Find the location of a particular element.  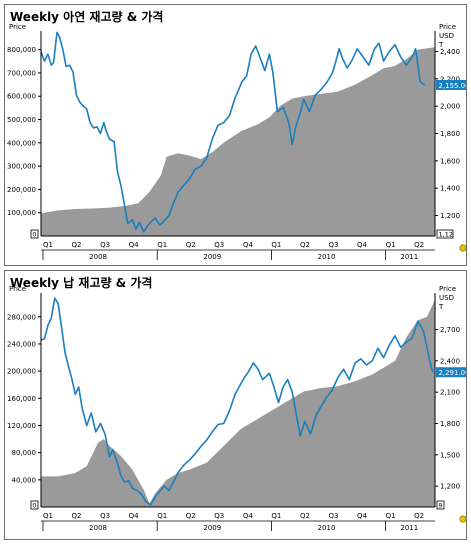

left-axis-tick-label: 40,000 is located at coordinates (24, 480).